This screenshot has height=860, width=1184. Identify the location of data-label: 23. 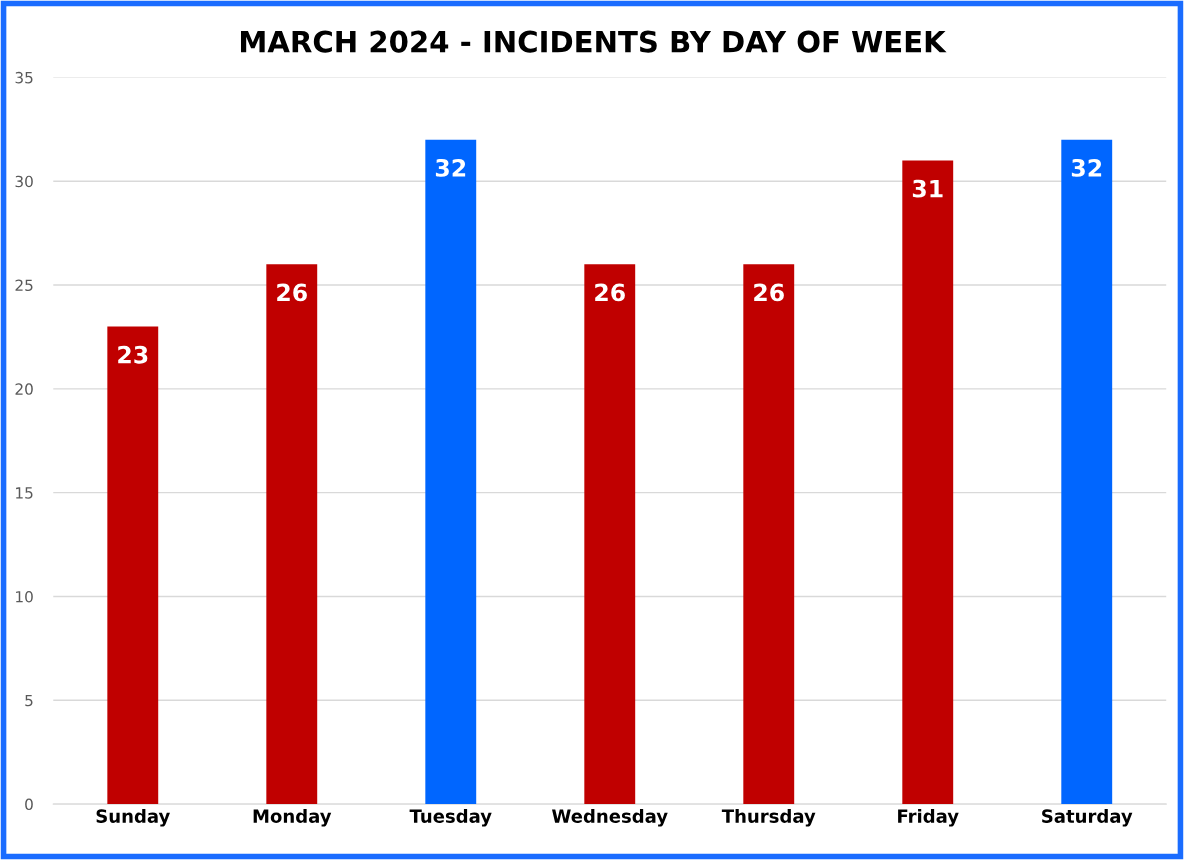
(133, 354).